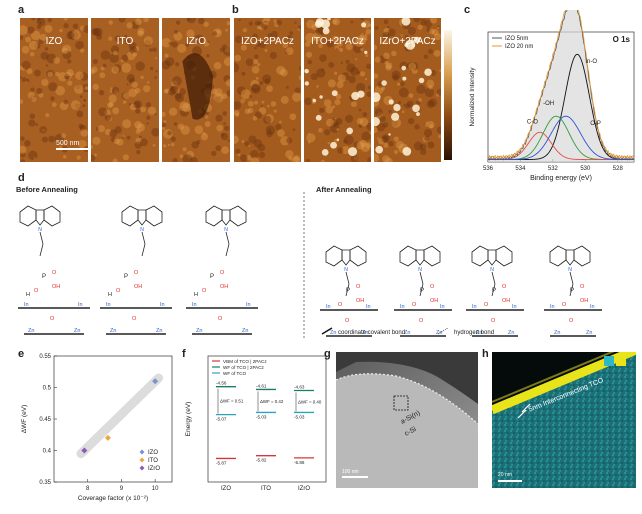  I want to click on ring, so click(582, 256).